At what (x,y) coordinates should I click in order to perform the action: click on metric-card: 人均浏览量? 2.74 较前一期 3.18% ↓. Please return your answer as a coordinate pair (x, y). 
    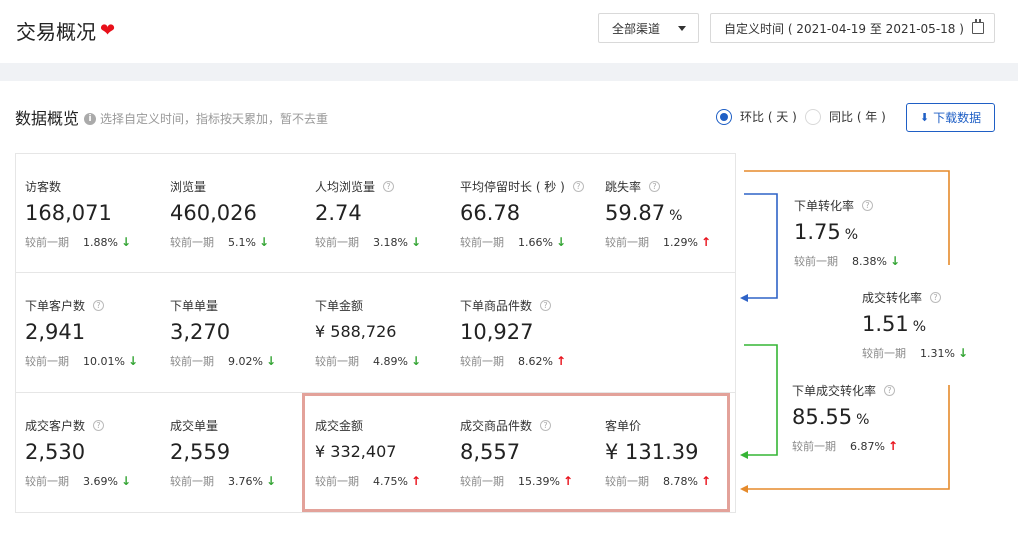
    Looking at the image, I should click on (385, 214).